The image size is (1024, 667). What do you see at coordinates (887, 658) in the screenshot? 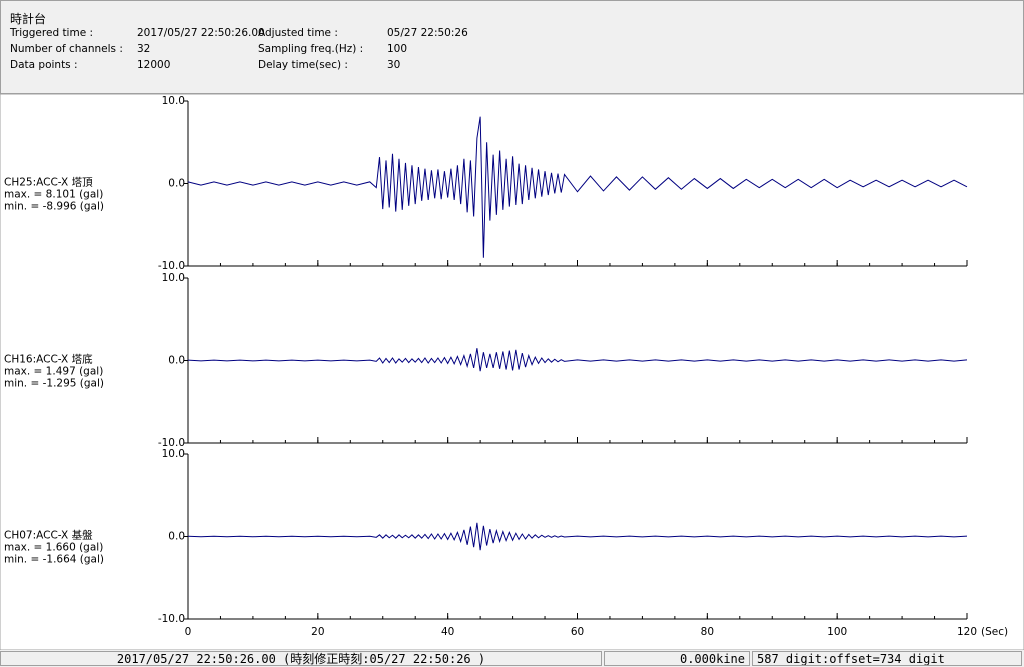
I see `status-cell: 587 digit:offset=734 digit` at bounding box center [887, 658].